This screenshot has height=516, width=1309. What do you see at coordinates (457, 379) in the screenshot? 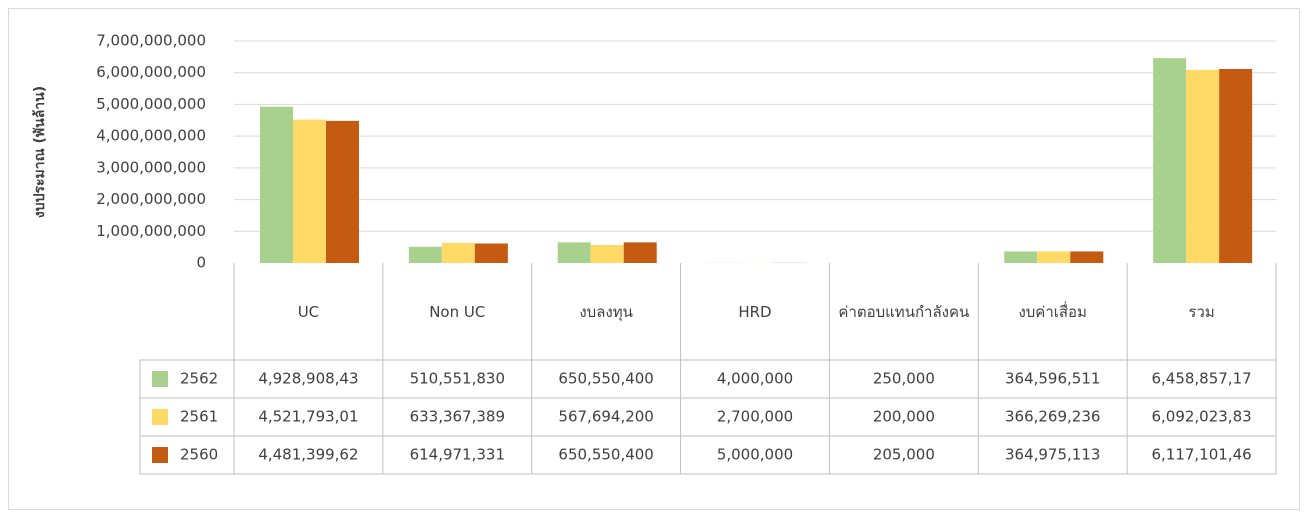
I see `data-label: 510,551,830` at bounding box center [457, 379].